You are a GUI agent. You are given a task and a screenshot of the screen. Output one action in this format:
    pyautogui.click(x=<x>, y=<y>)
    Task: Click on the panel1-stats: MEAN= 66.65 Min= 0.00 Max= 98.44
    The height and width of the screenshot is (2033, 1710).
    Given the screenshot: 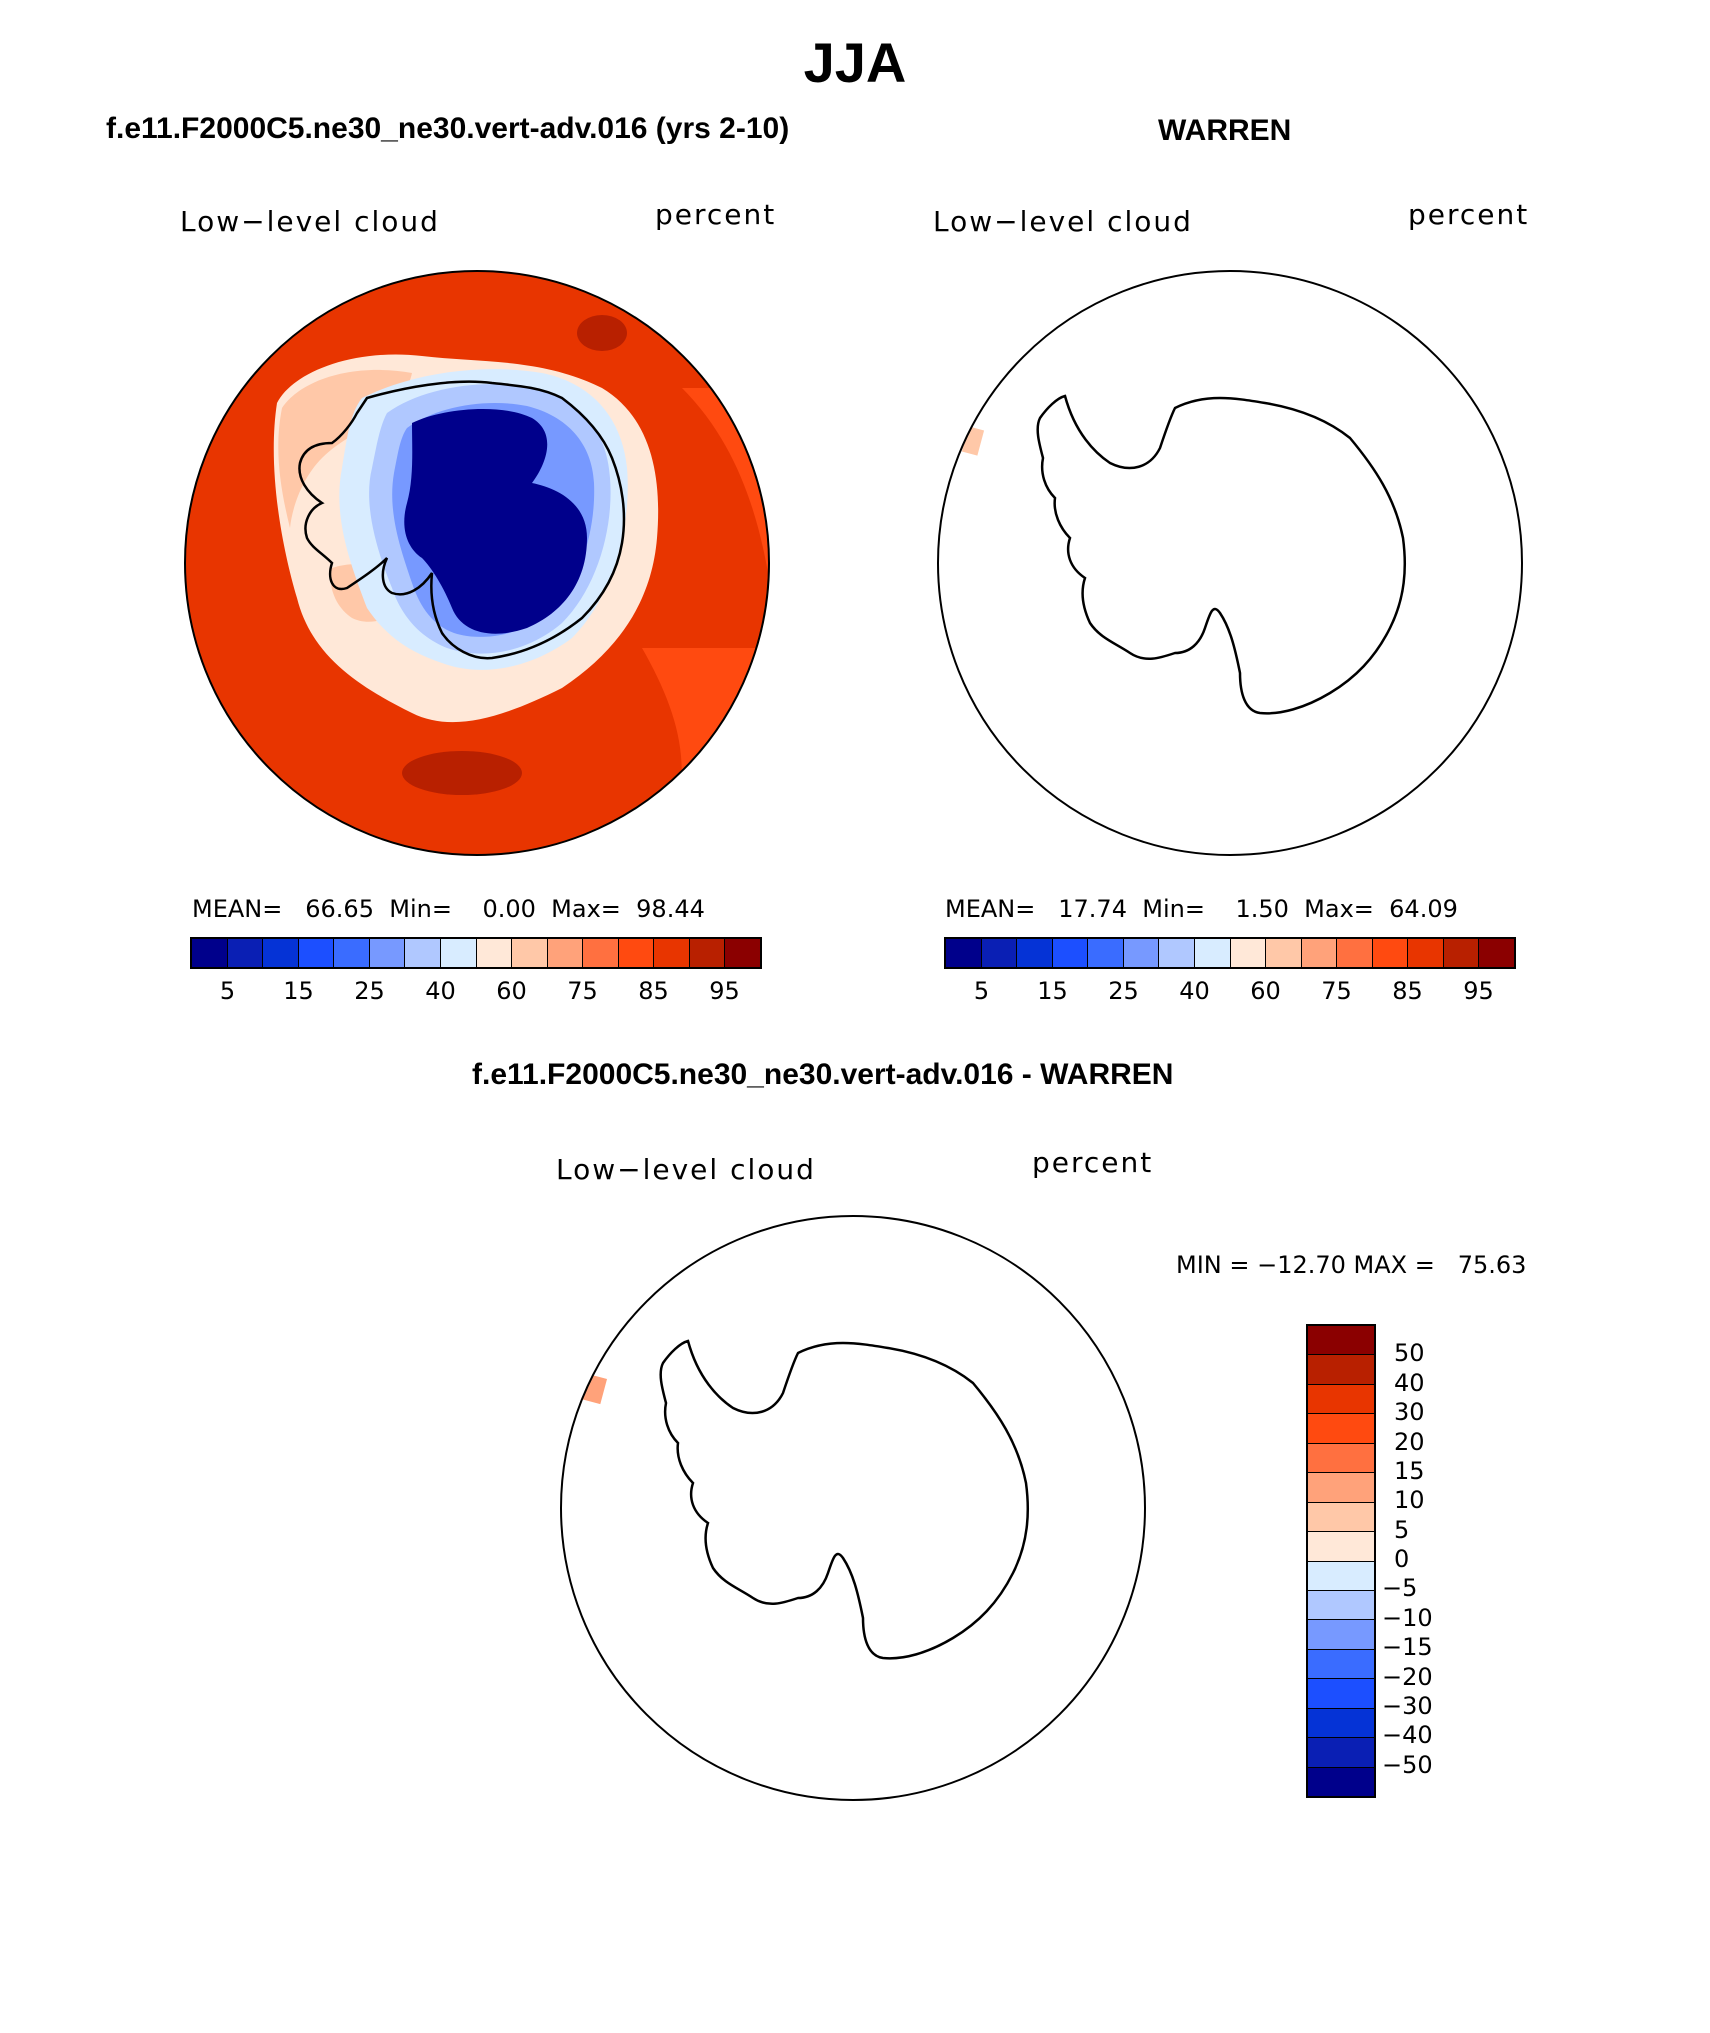 What is the action you would take?
    pyautogui.click(x=448, y=909)
    